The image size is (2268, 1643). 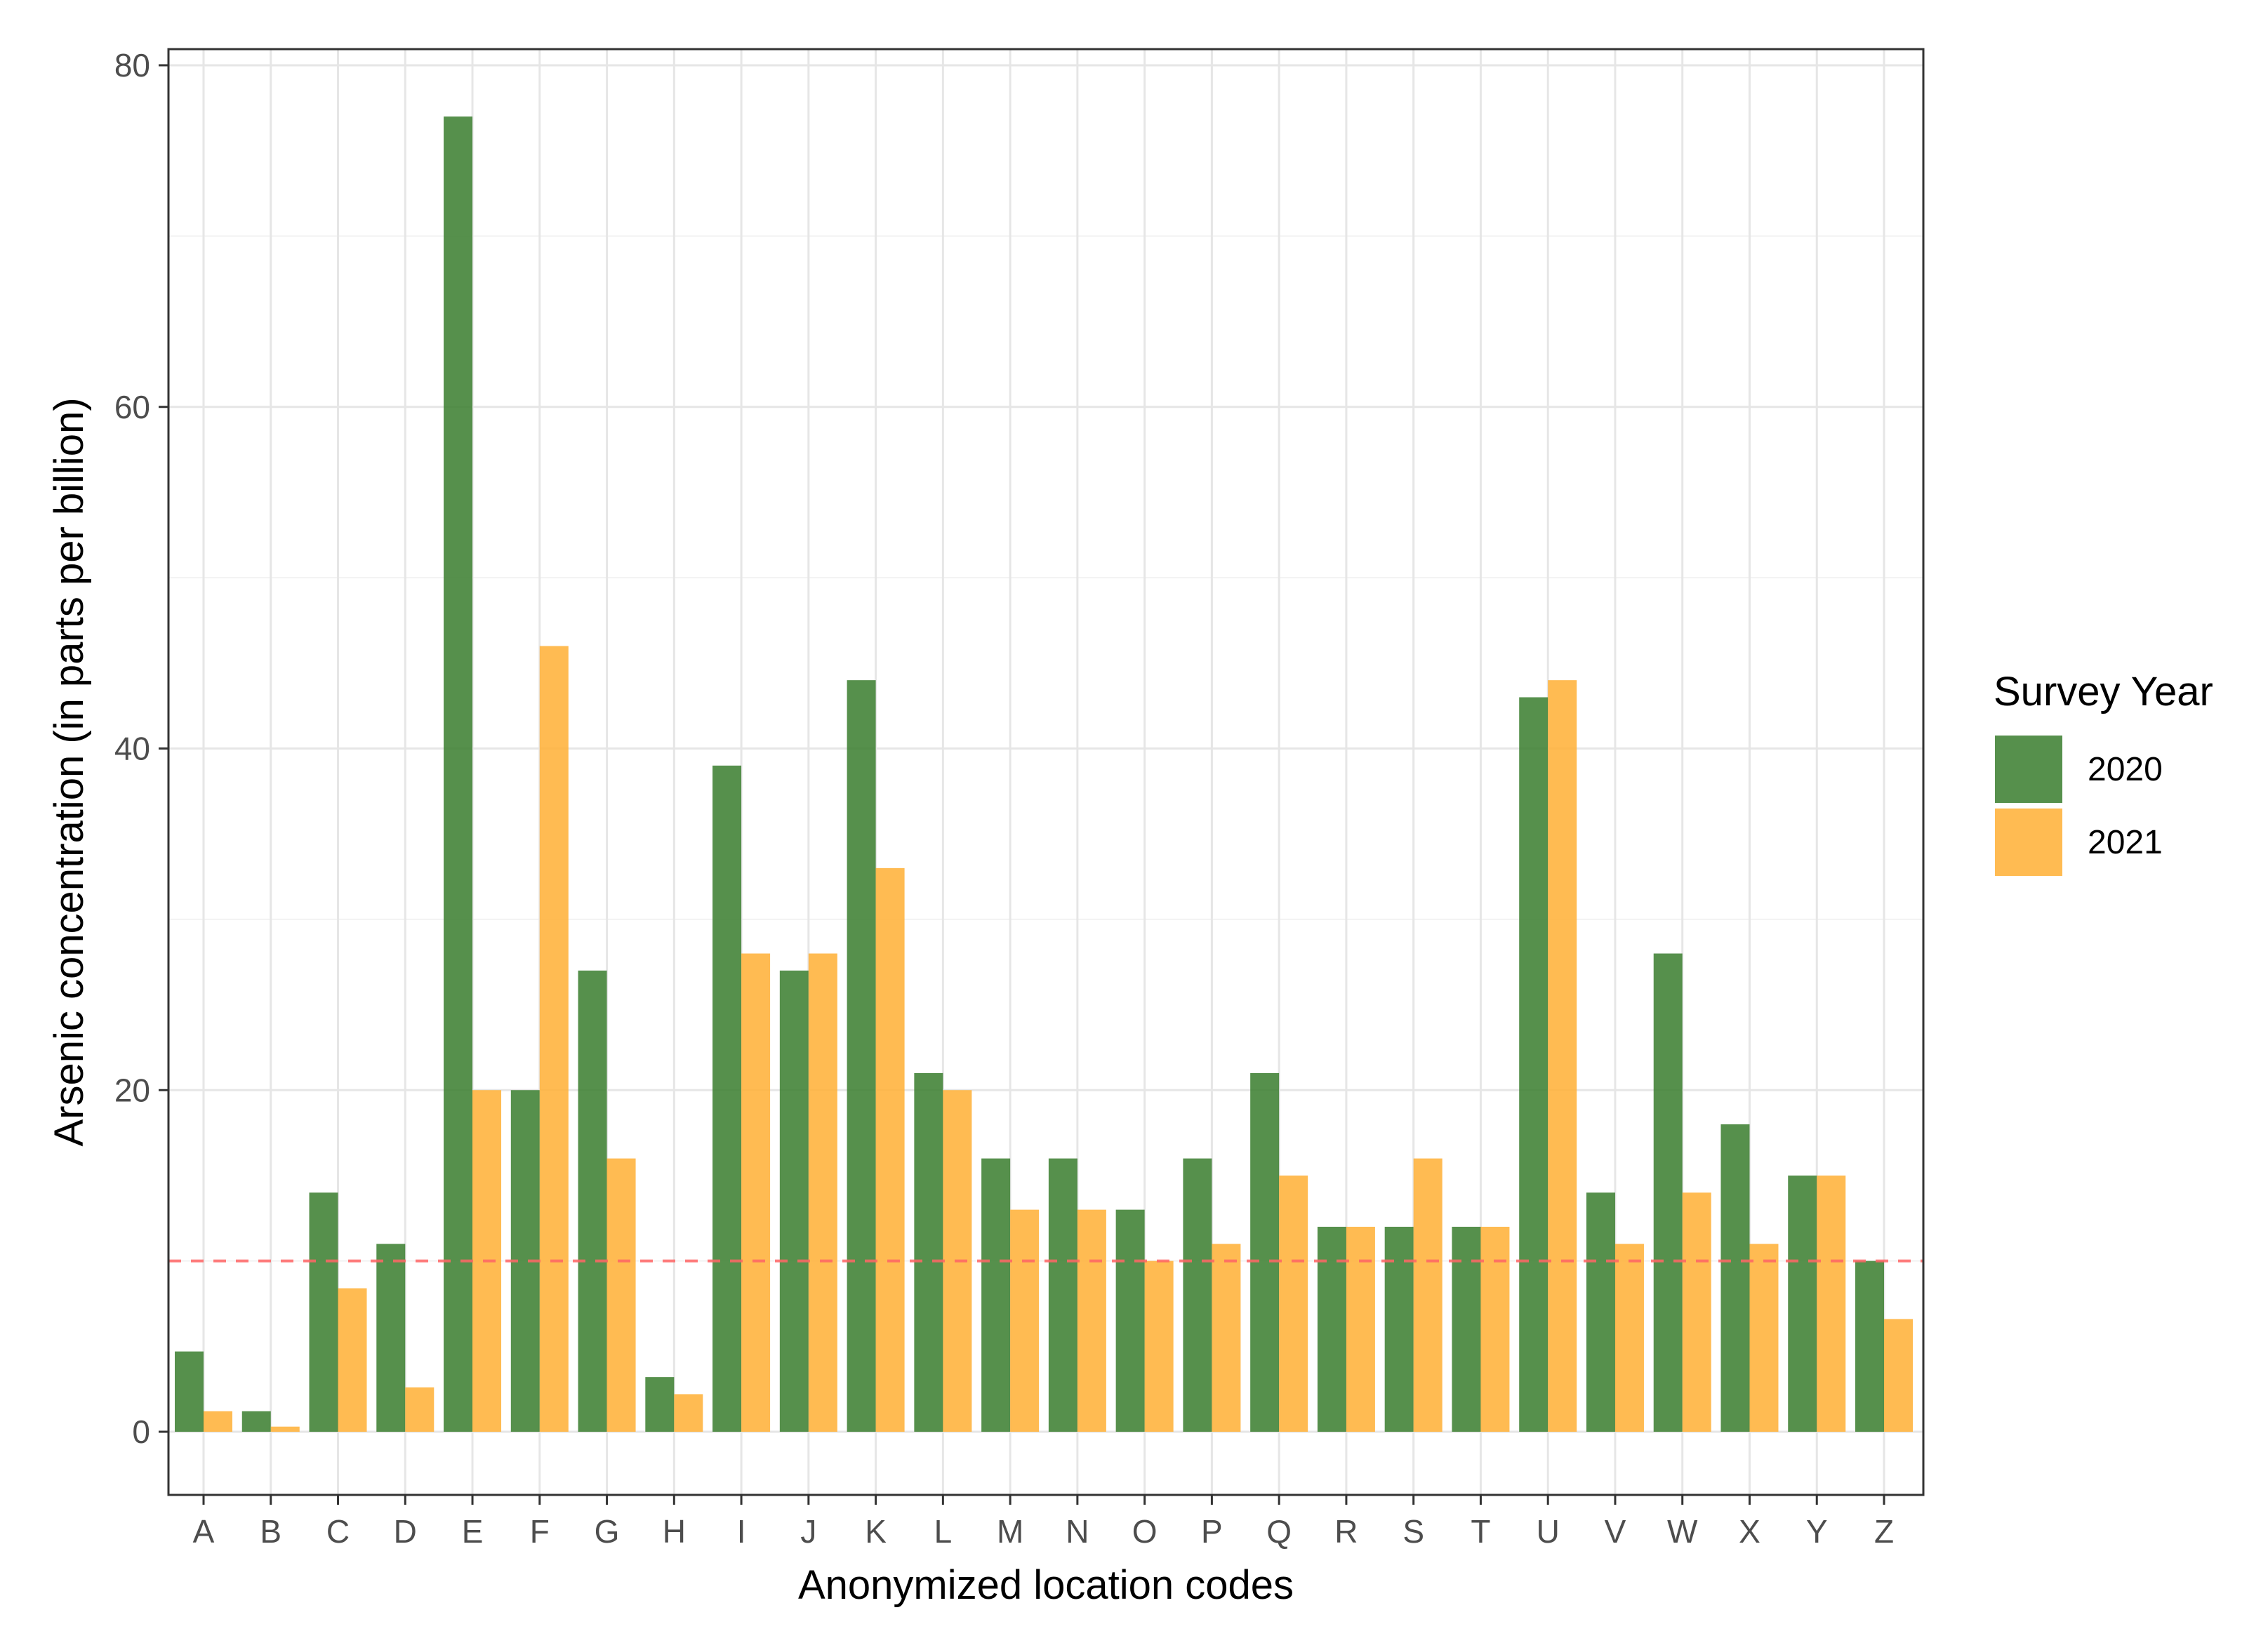 What do you see at coordinates (1884, 1531) in the screenshot?
I see `x-tick-label: Z` at bounding box center [1884, 1531].